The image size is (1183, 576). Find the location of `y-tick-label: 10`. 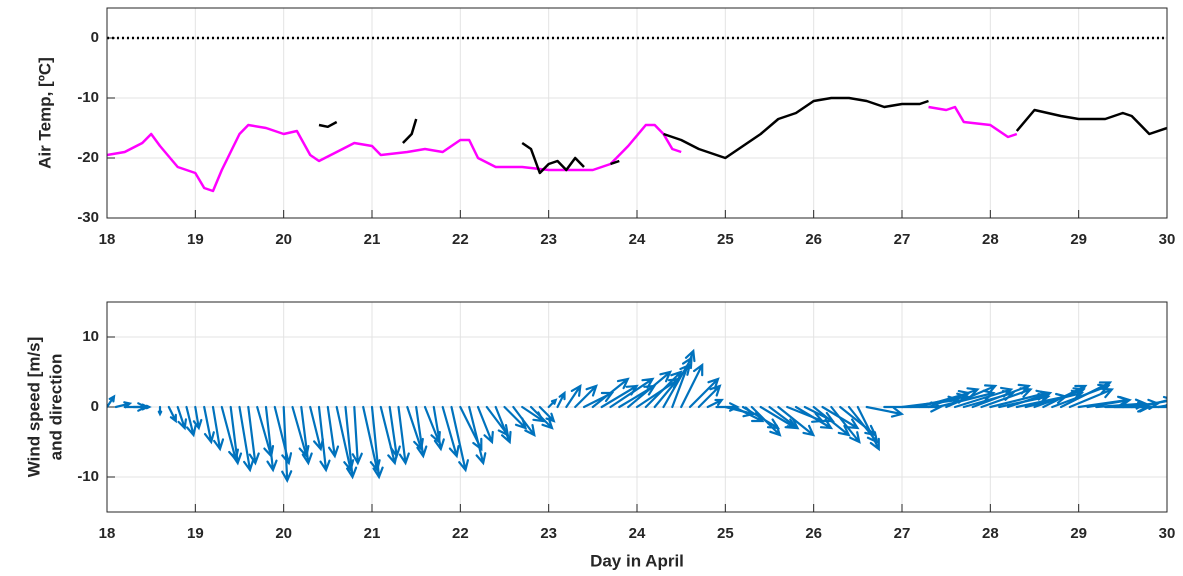

y-tick-label: 10 is located at coordinates (90, 336).